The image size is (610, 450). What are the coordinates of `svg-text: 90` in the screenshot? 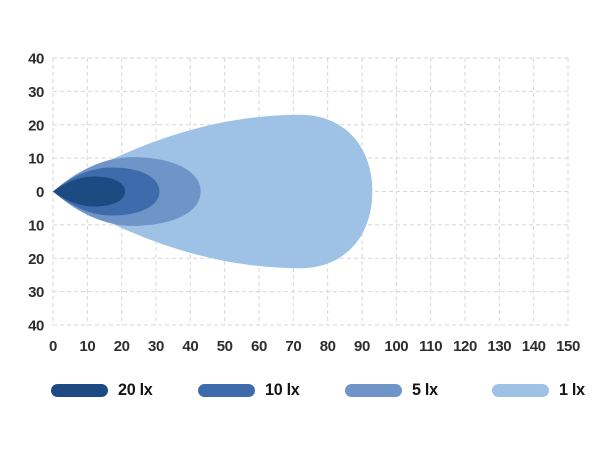 It's located at (362, 346).